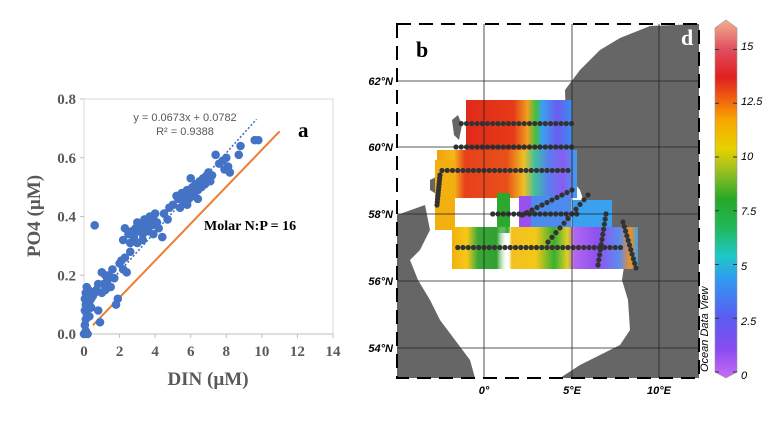 Image resolution: width=781 pixels, height=438 pixels. I want to click on odv-watermark: Ocean Data View, so click(705, 329).